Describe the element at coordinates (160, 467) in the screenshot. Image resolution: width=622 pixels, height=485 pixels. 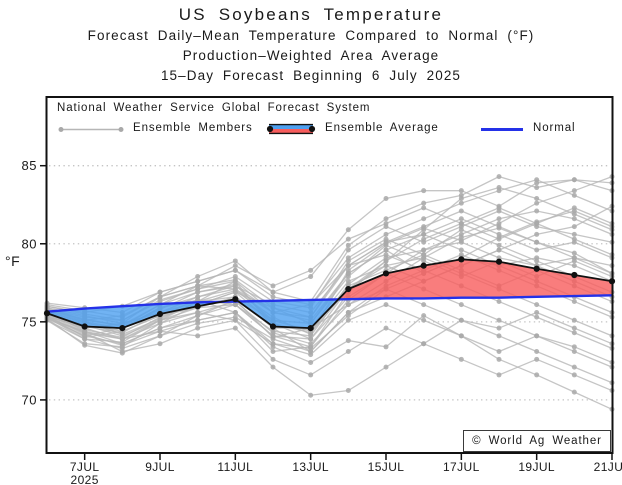
I see `x-tick-label: 9JUL` at that location.